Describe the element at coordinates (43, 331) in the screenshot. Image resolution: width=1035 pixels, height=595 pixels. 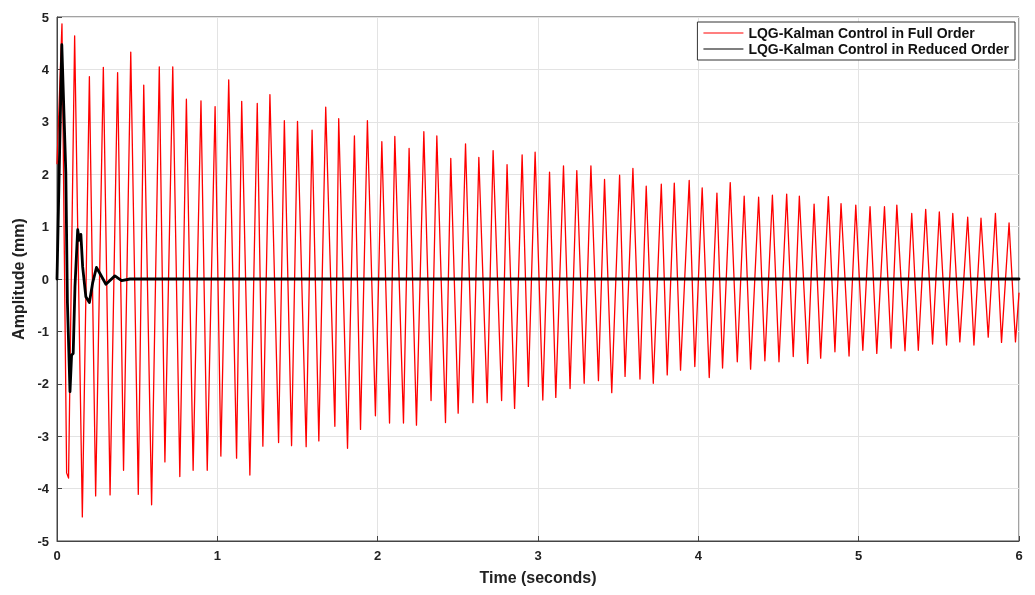
I see `y-tick-label: -1` at that location.